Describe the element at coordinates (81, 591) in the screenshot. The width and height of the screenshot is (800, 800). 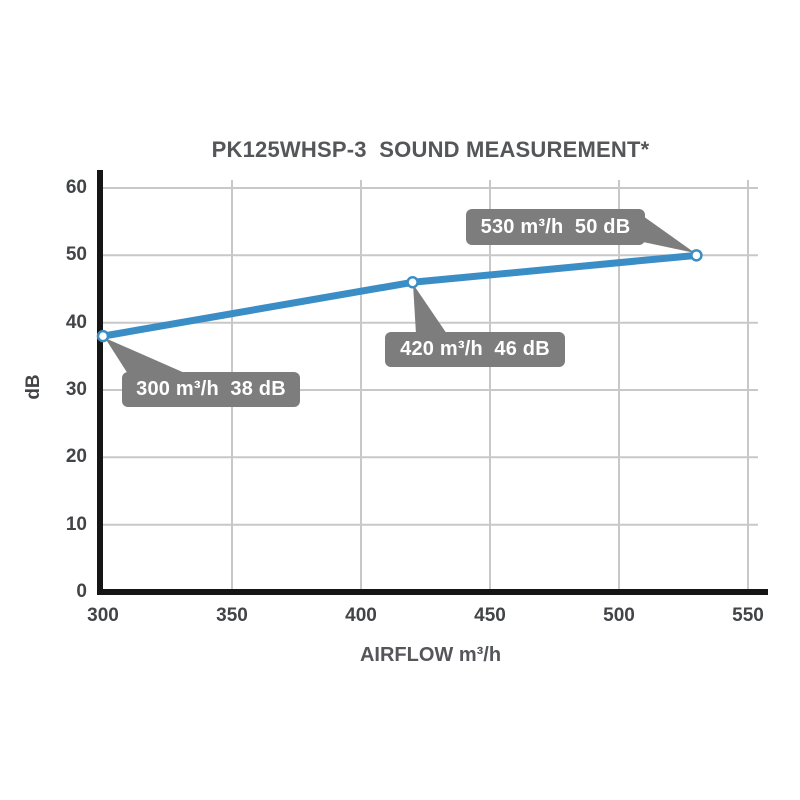
I see `y-tick-label-0: 0` at that location.